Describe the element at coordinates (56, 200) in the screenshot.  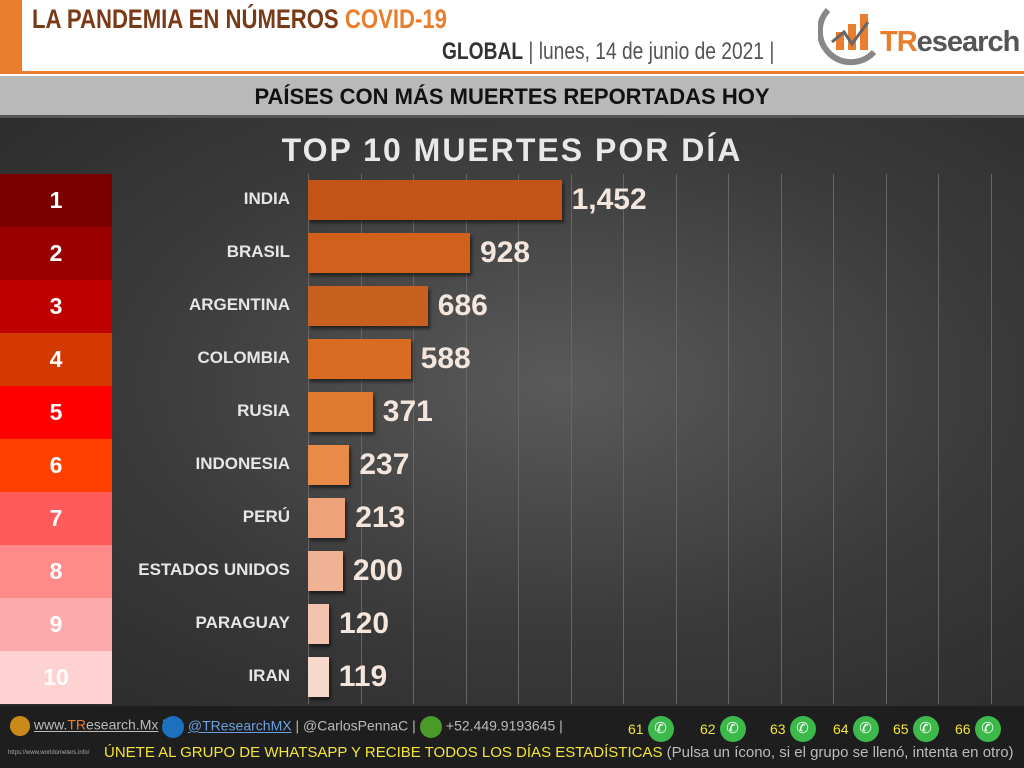
I see `rank-1: 1` at that location.